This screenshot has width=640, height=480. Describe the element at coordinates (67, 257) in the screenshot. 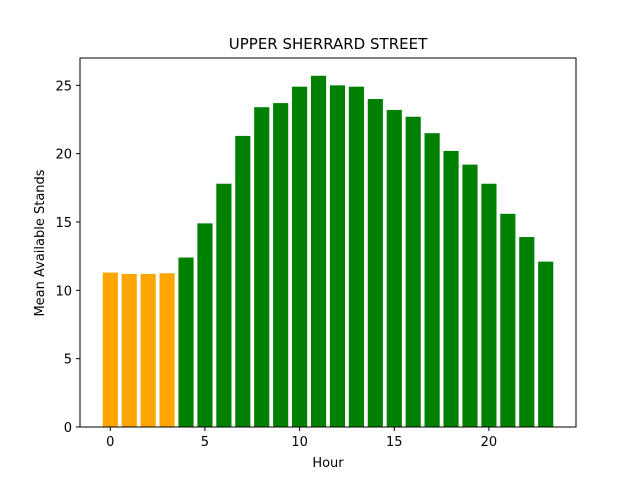

I see `y-axis-ticks: 0 5 10 15 20 25` at that location.